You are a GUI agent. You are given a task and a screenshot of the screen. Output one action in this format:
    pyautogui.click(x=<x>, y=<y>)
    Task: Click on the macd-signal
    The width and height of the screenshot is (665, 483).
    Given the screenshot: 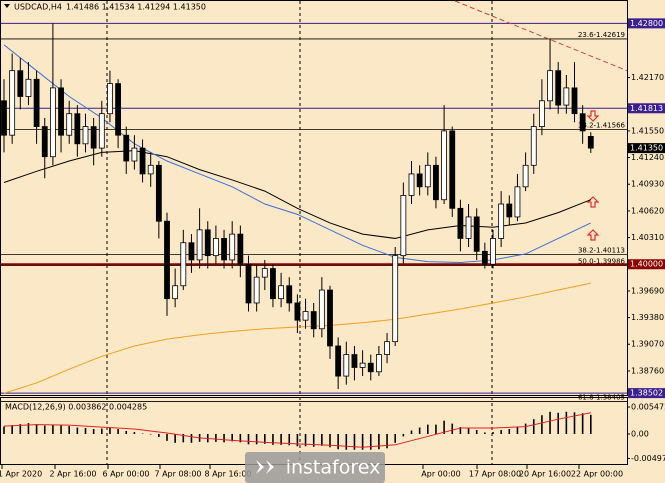 What is the action you would take?
    pyautogui.click(x=297, y=430)
    